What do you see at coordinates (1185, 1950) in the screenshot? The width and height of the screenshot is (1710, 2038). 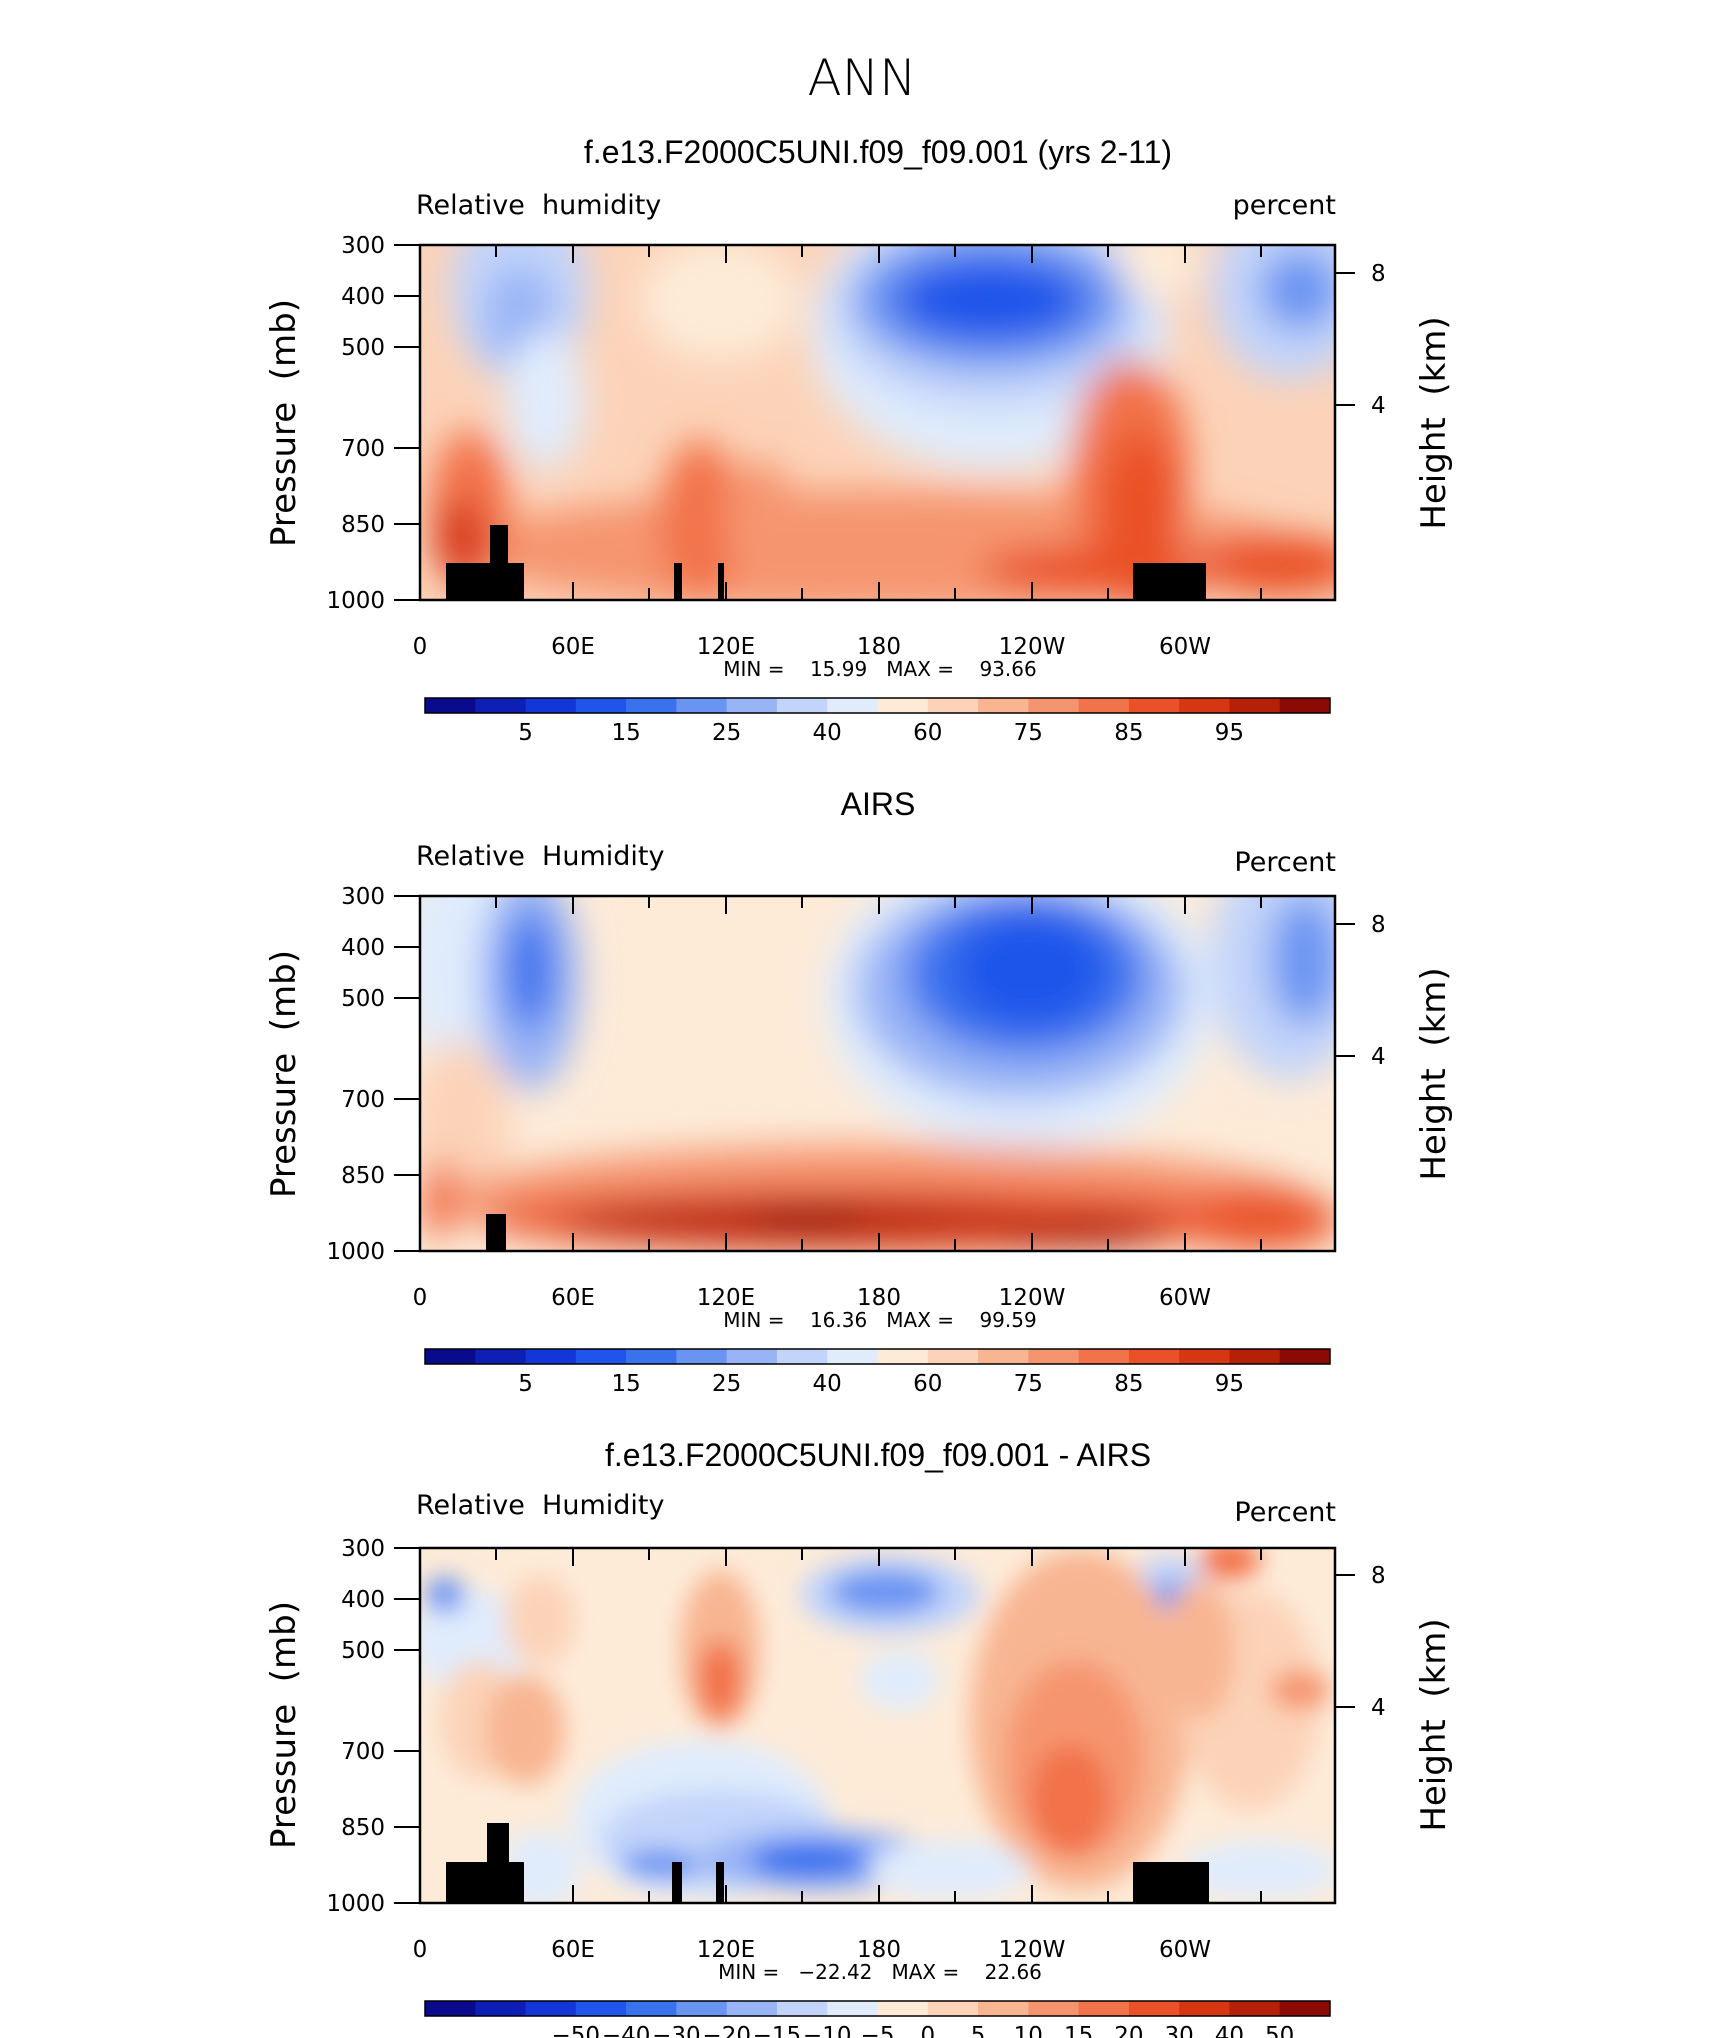 I see `x-tick-label: 60W` at bounding box center [1185, 1950].